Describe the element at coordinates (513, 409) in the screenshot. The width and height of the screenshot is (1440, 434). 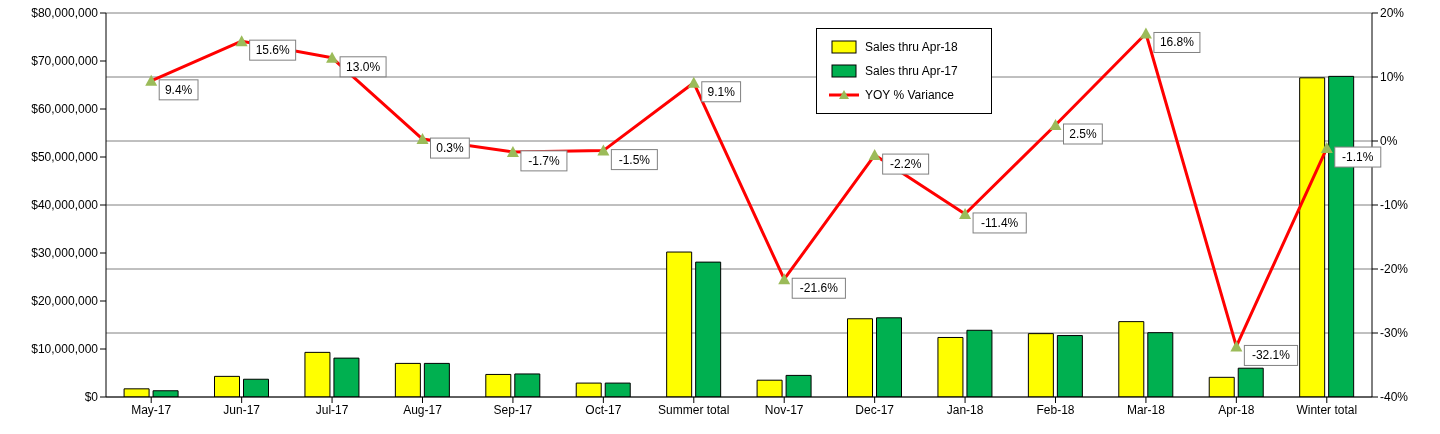
I see `x-tick-label: Sep-17` at that location.